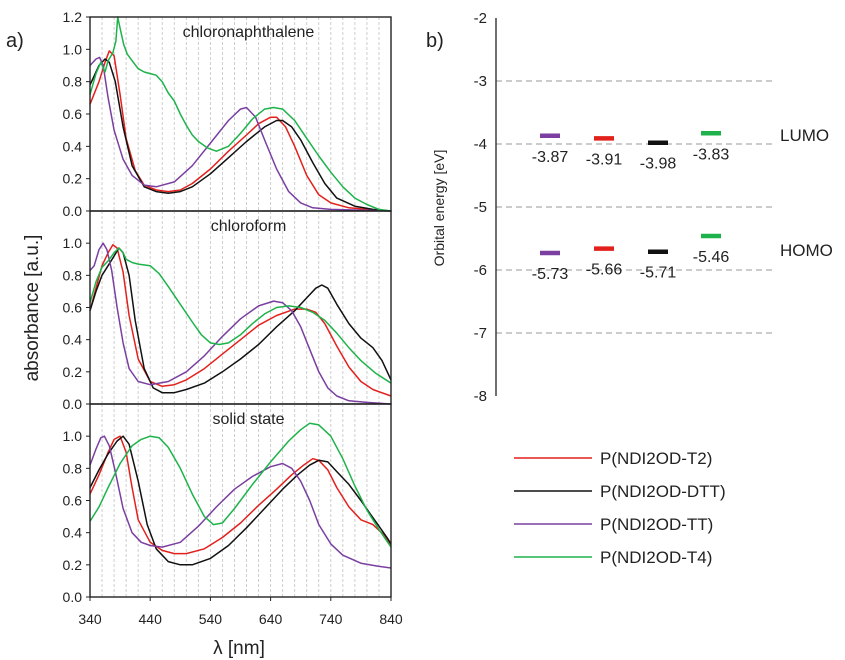 Image resolution: width=845 pixels, height=660 pixels. I want to click on homo-value-label: -5.66, so click(604, 270).